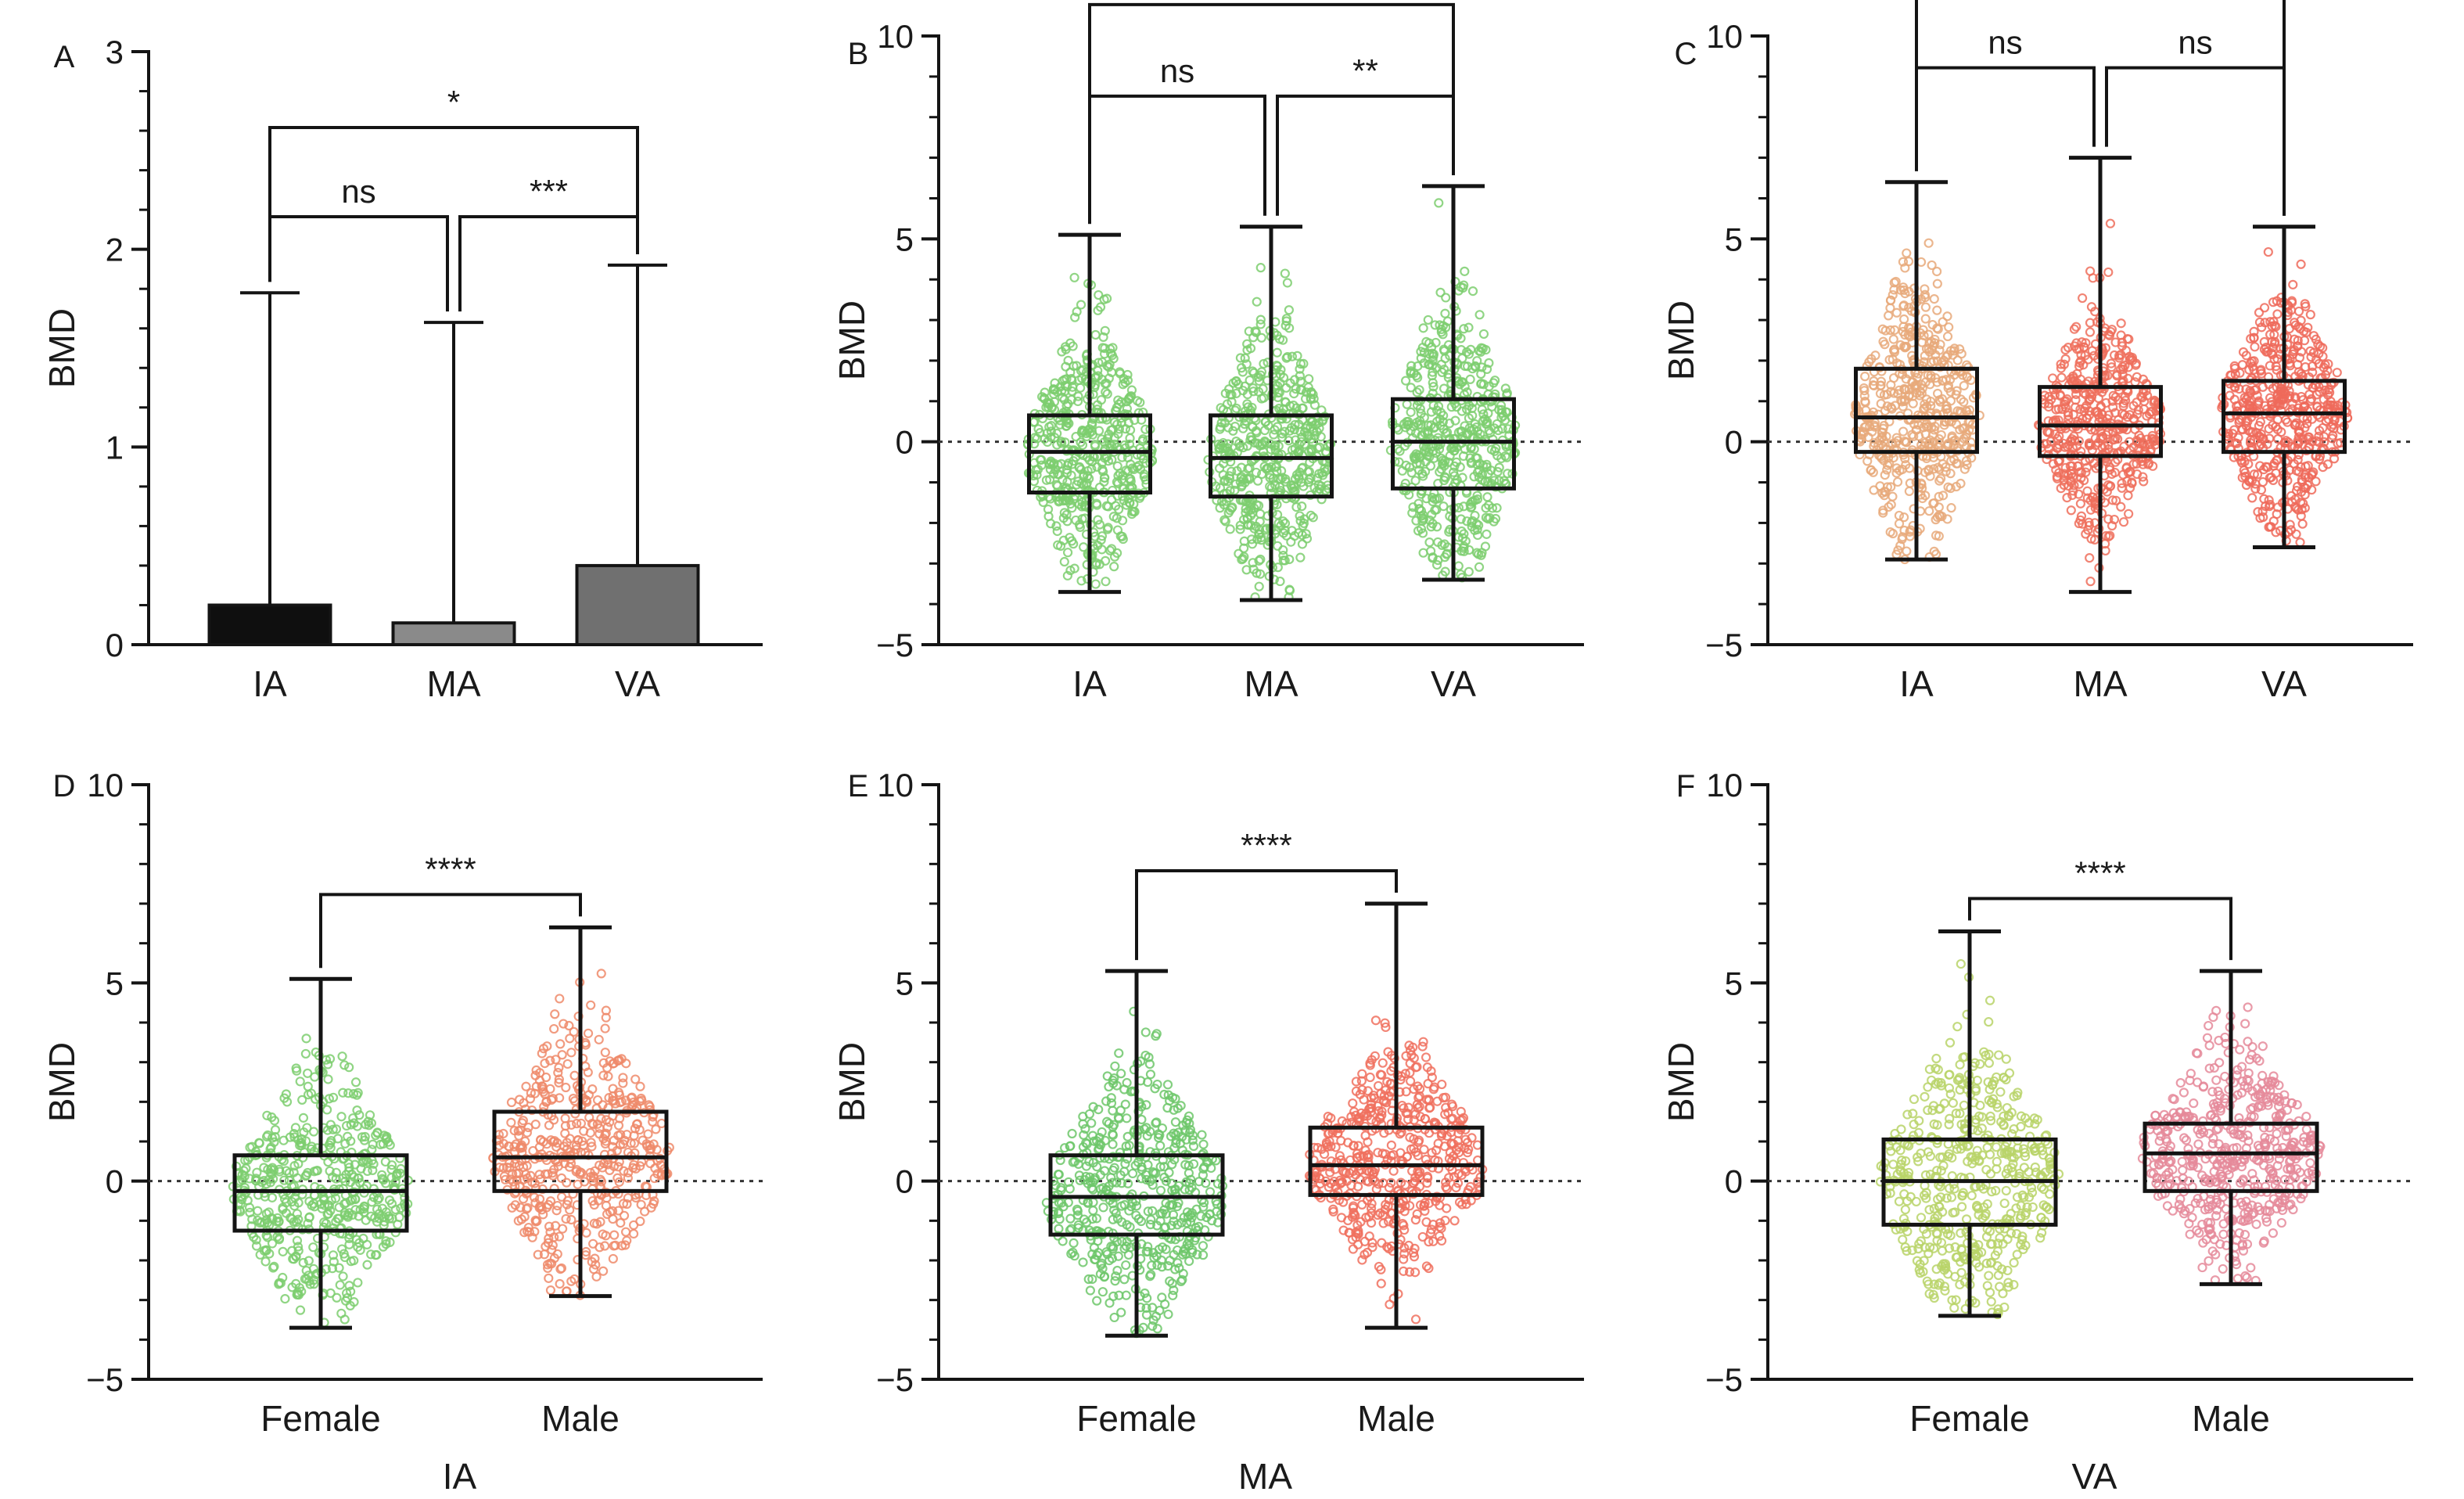  I want to click on x-category-label: Female, so click(1136, 1418).